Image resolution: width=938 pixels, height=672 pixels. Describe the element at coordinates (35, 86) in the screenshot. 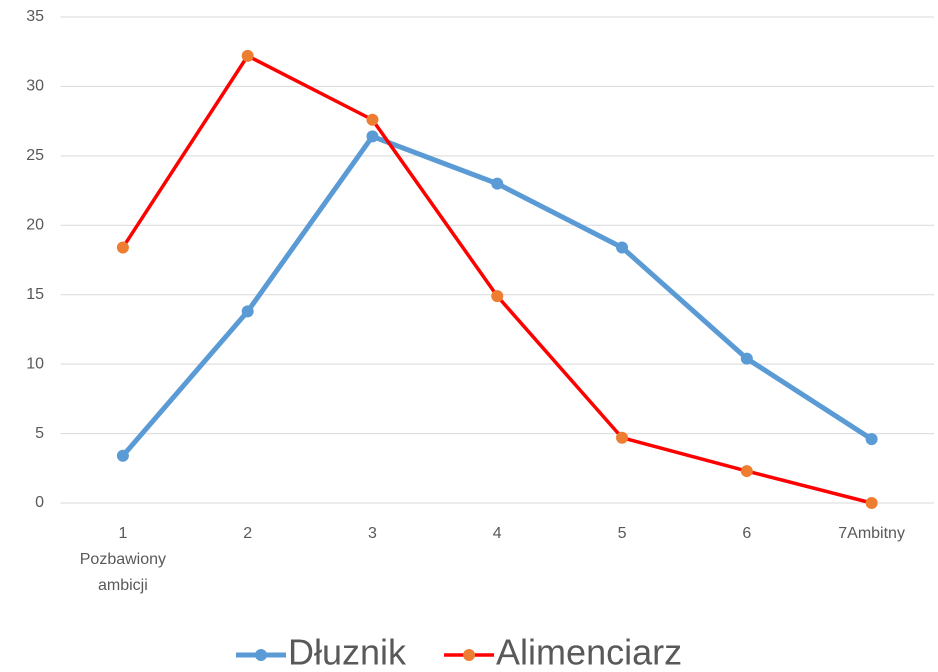

I see `y-tick-label: 30` at that location.